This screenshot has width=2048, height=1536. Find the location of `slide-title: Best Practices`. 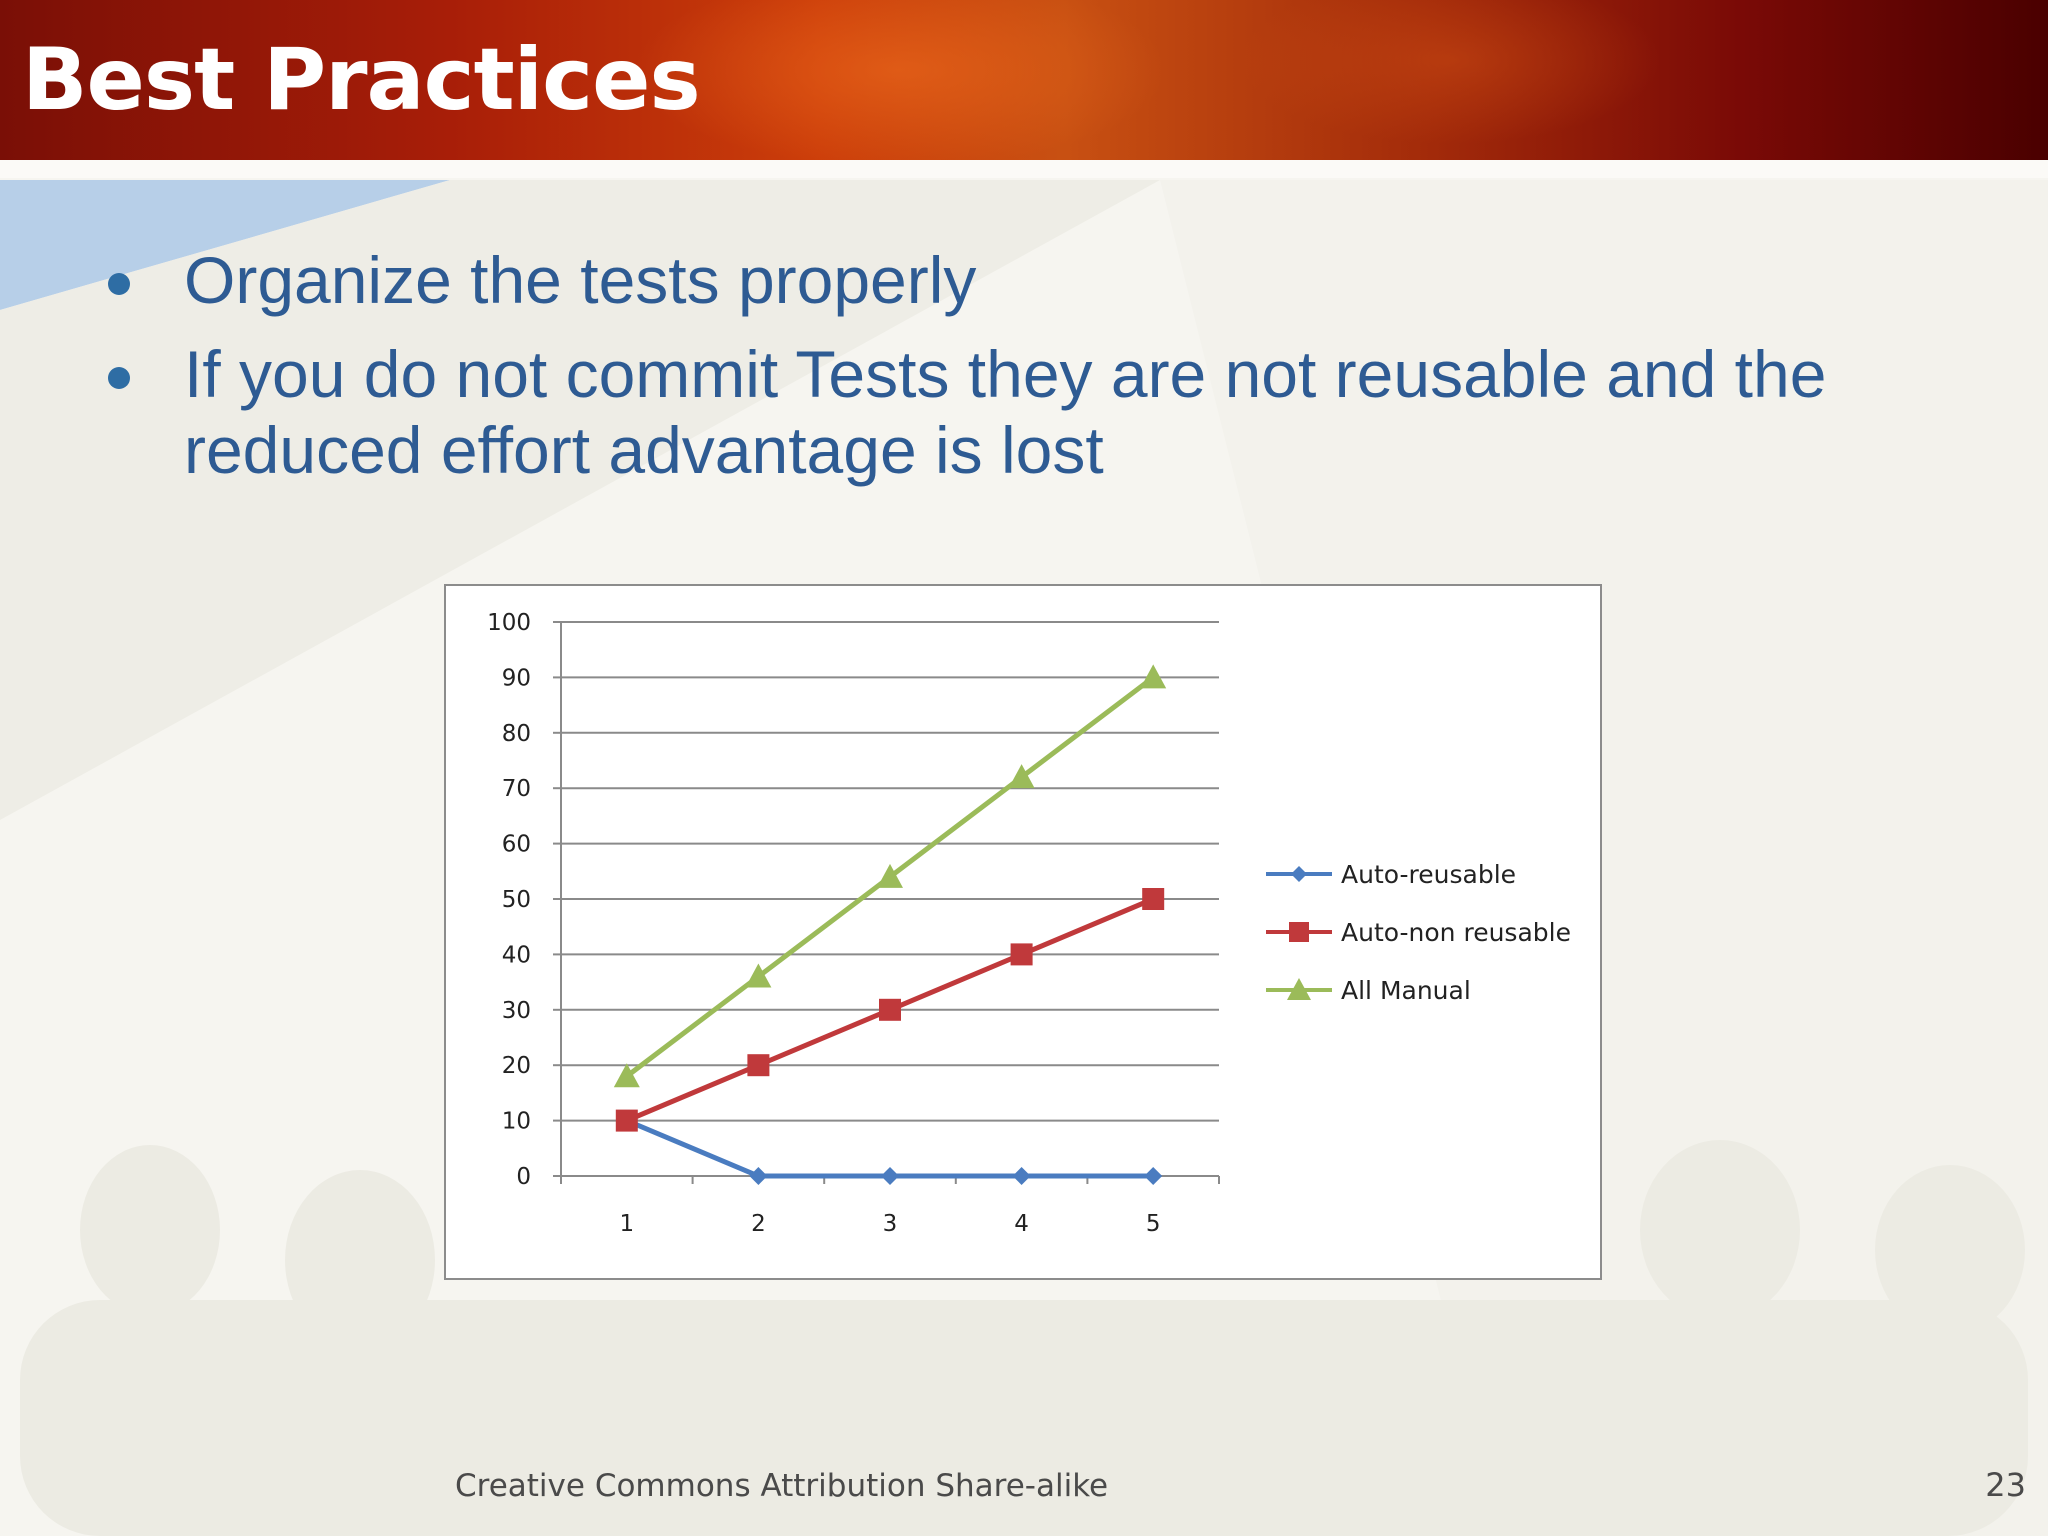

slide-title: Best Practices is located at coordinates (361, 80).